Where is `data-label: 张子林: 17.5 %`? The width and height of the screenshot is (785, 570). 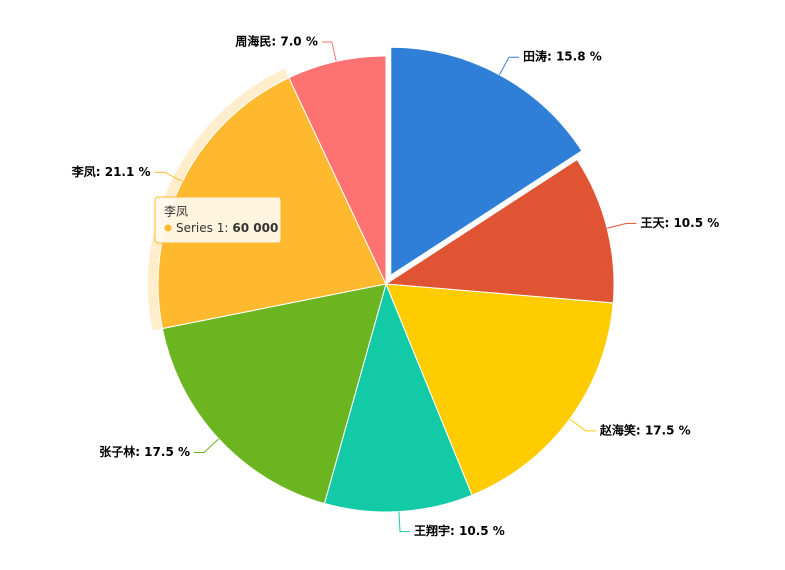 data-label: 张子林: 17.5 % is located at coordinates (144, 451).